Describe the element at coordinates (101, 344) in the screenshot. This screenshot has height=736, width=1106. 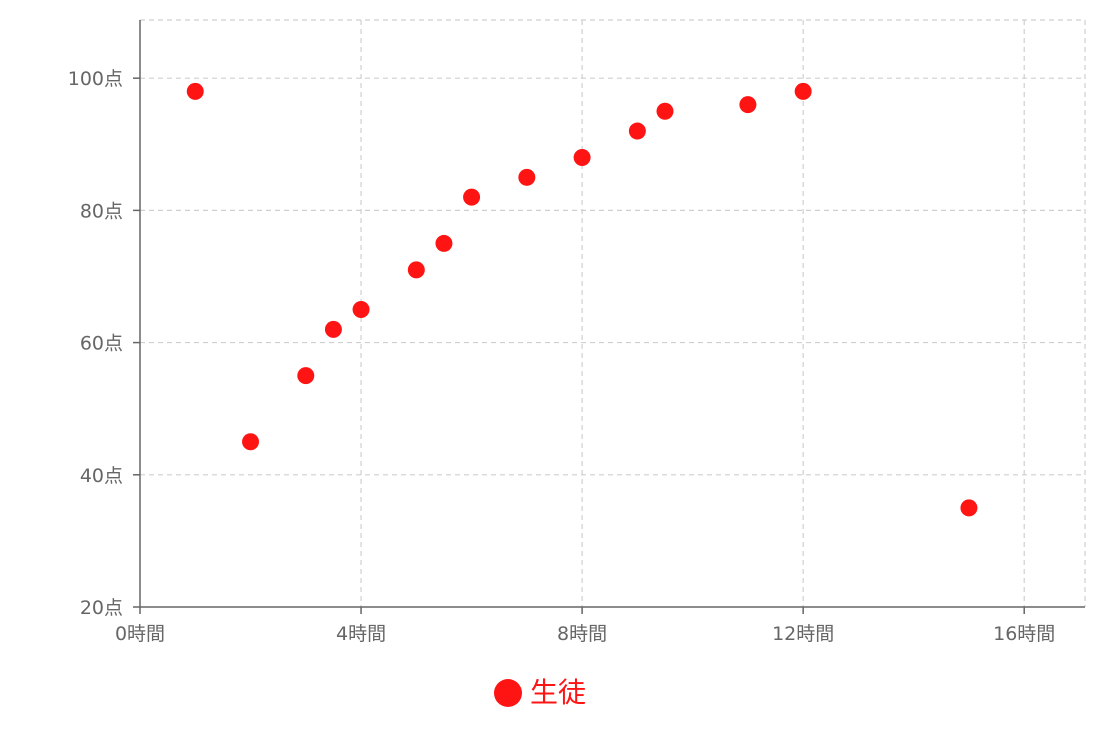
I see `y-tick-label: 60点` at that location.